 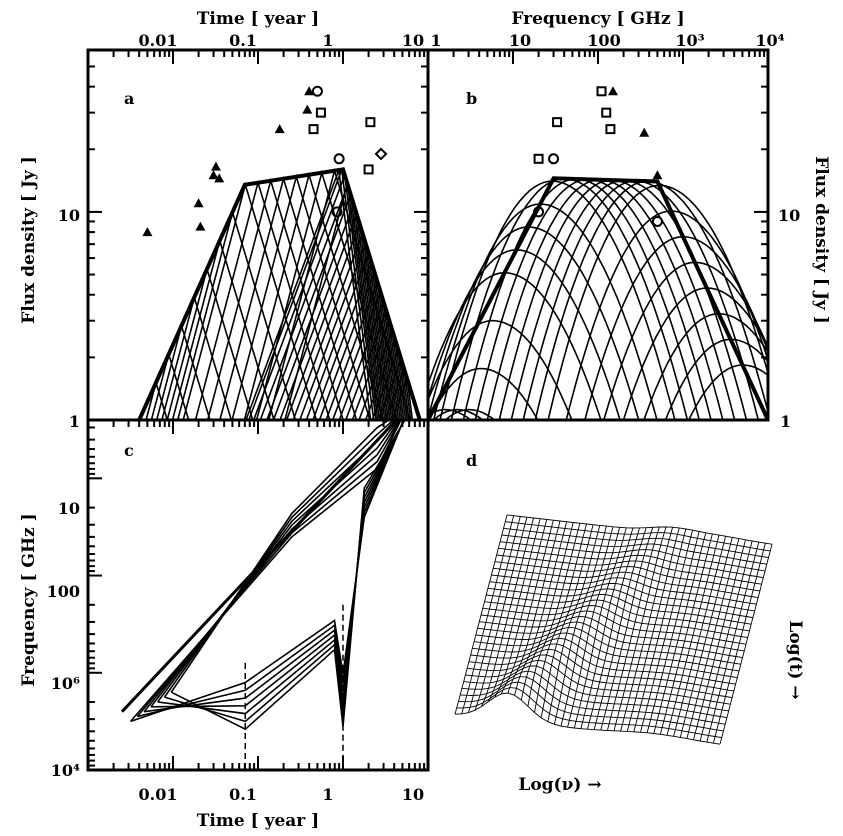 I want to click on panel-b-y-ticks: 1 10, so click(x=789, y=318).